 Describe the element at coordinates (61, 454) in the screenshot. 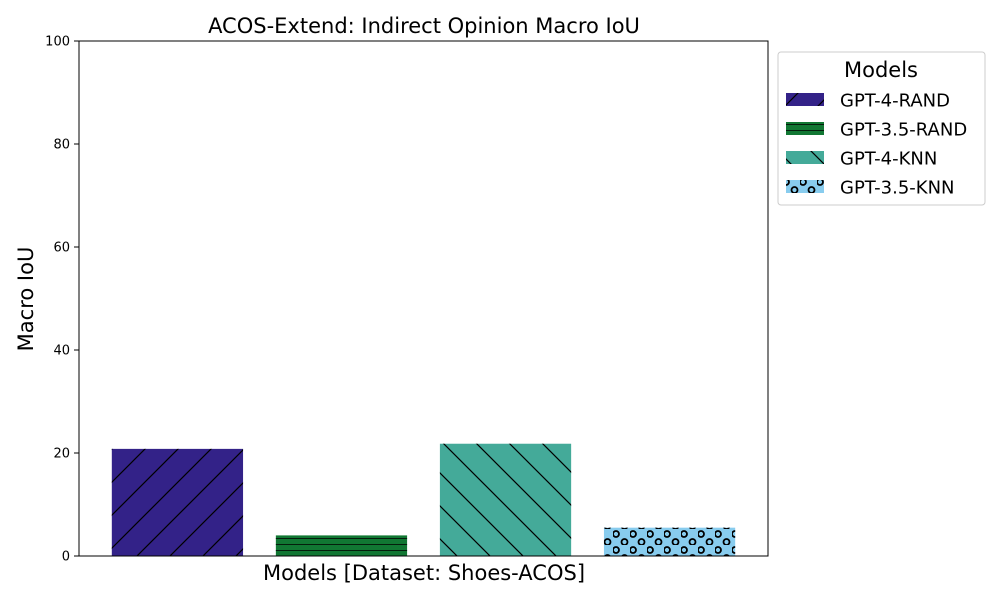

I see `y-tick-label: 20` at that location.